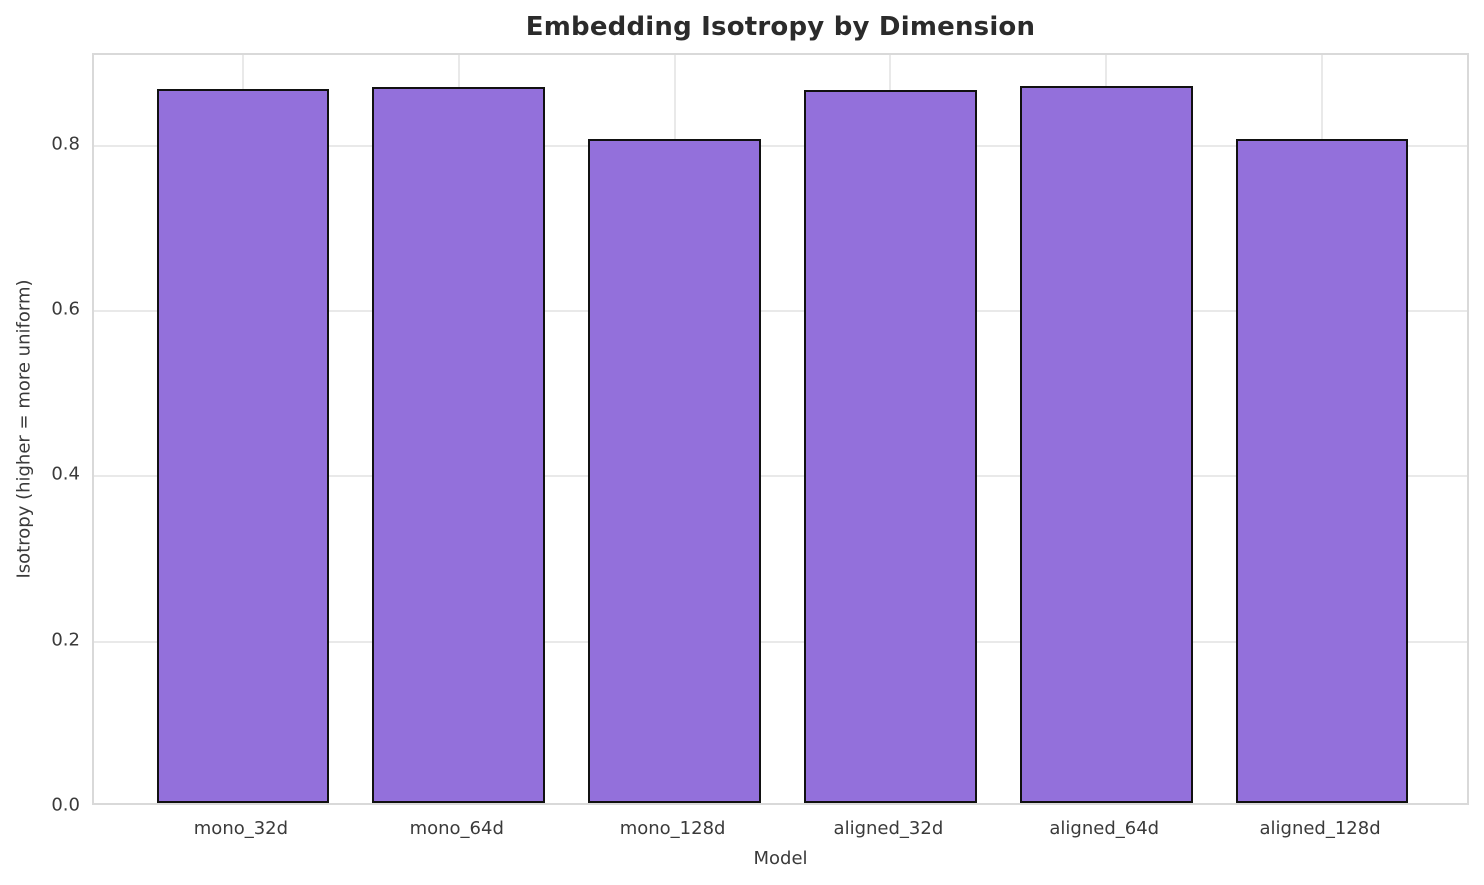  Describe the element at coordinates (780, 858) in the screenshot. I see `x-axis-label: Model` at that location.